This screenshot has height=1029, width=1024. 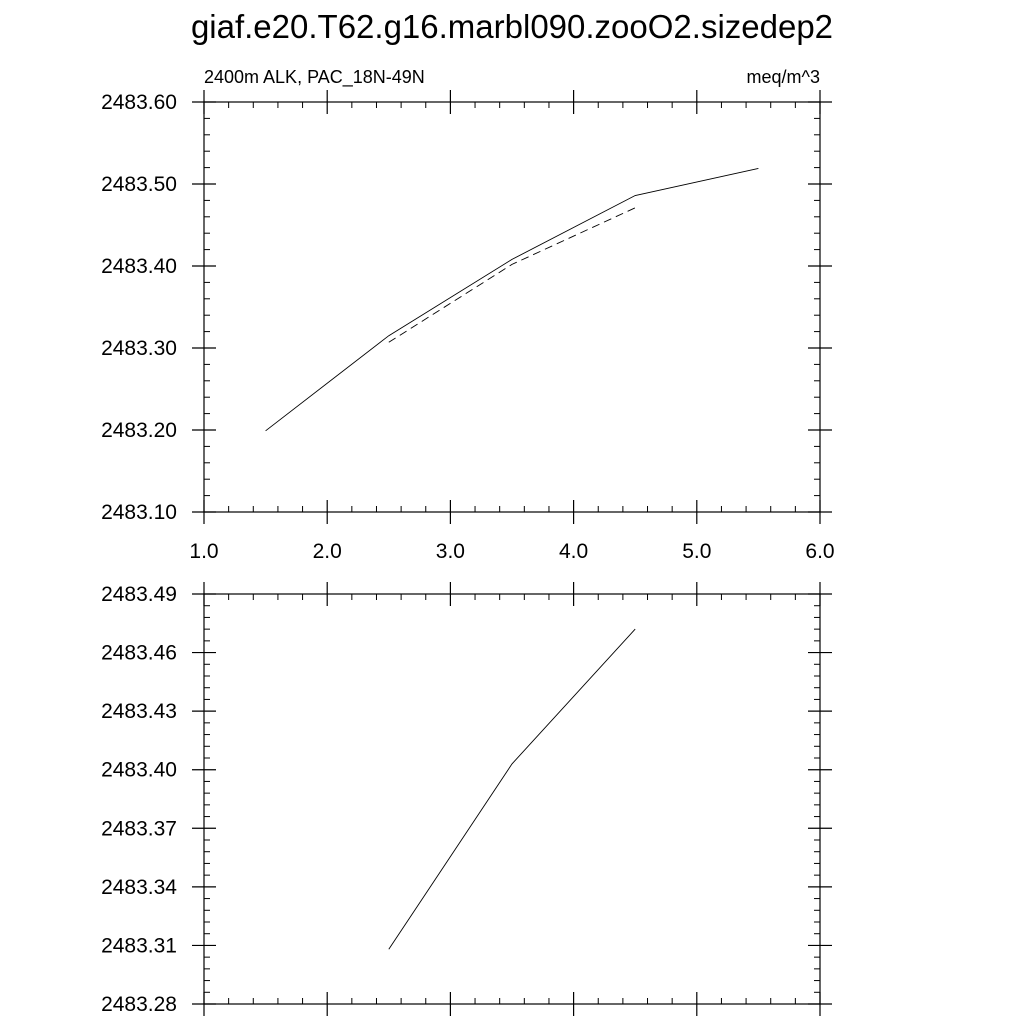 What do you see at coordinates (139, 887) in the screenshot?
I see `y-tick-label: 2483.34` at bounding box center [139, 887].